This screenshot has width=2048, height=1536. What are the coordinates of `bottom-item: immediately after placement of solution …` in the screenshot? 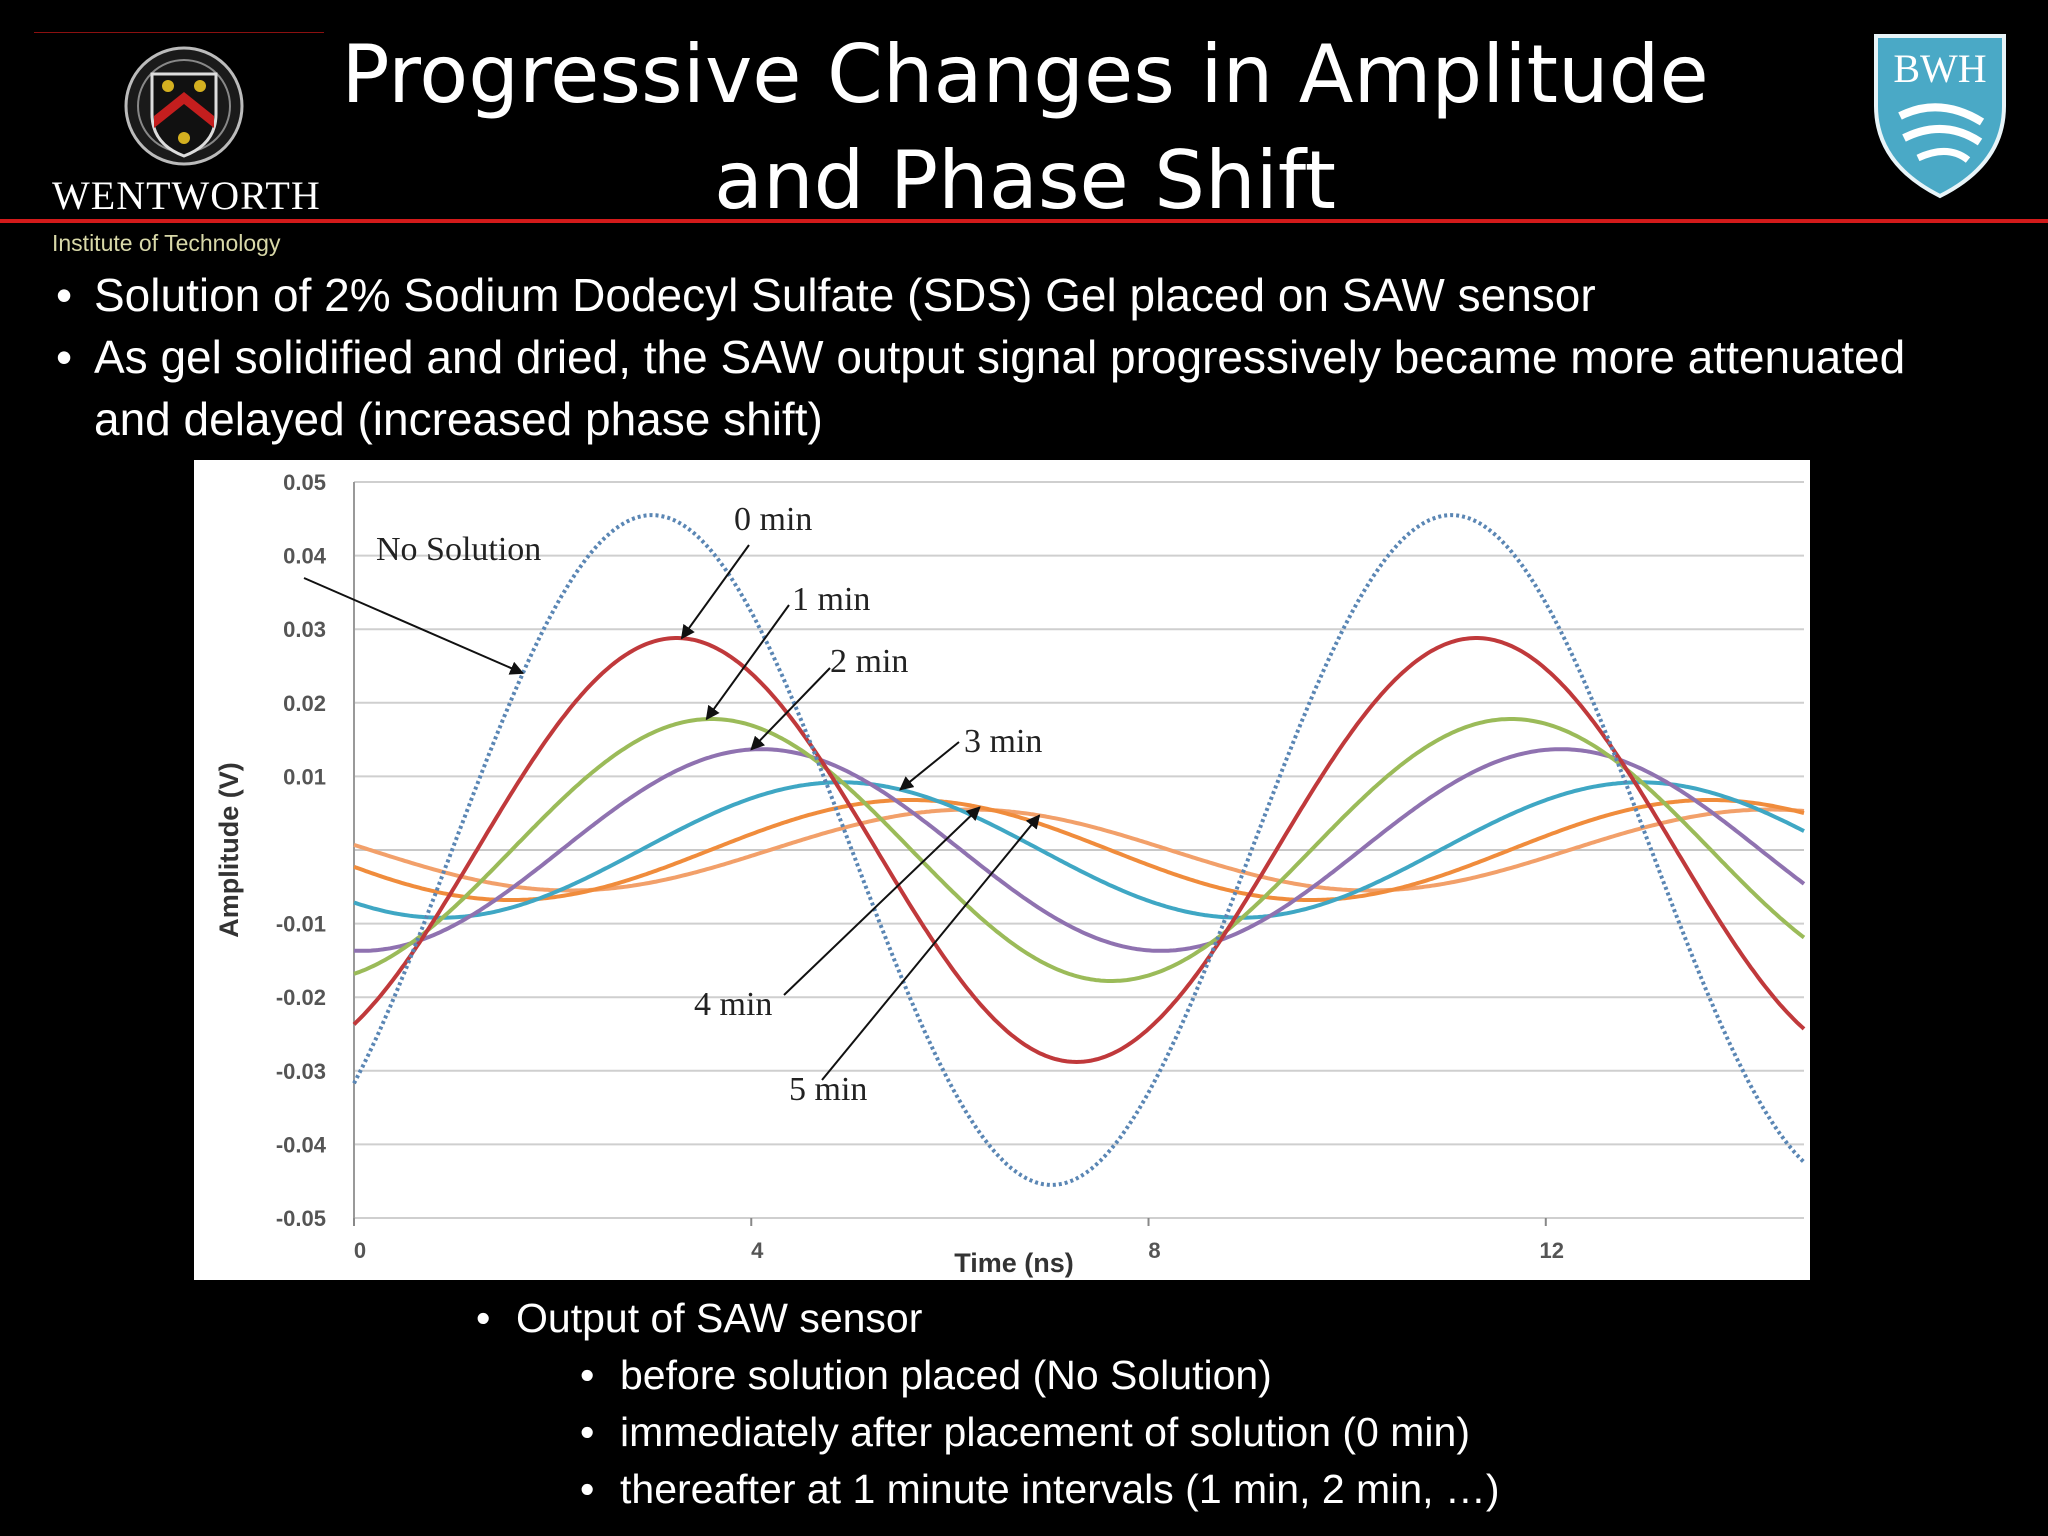 It's located at (1278, 1432).